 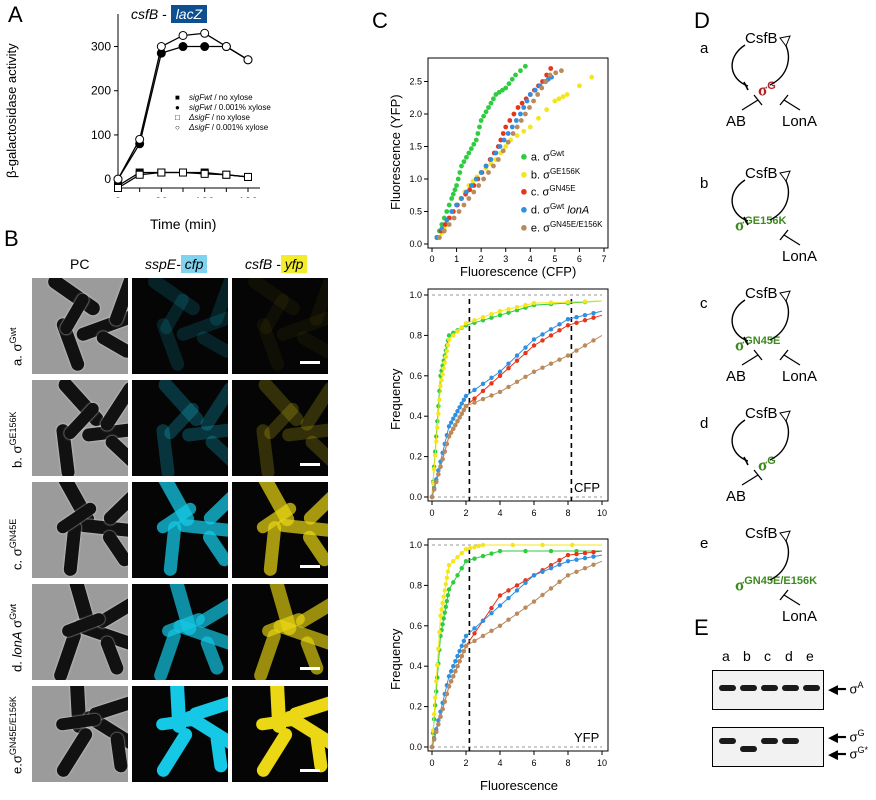 I want to click on panel-b-header-pc: PC, so click(x=80, y=264).